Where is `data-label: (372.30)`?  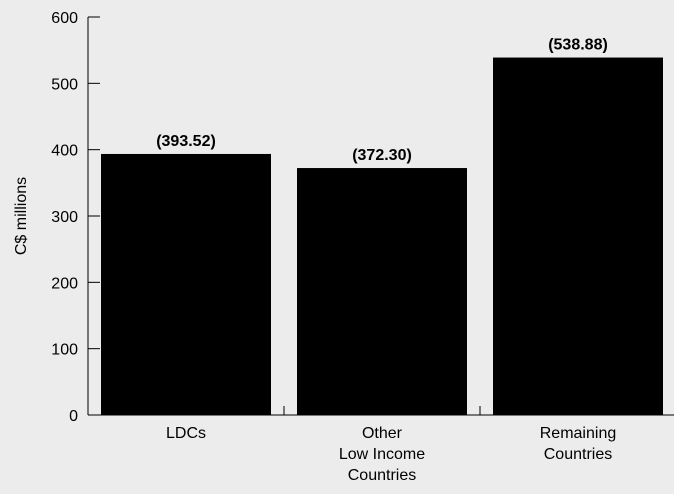
data-label: (372.30) is located at coordinates (382, 155).